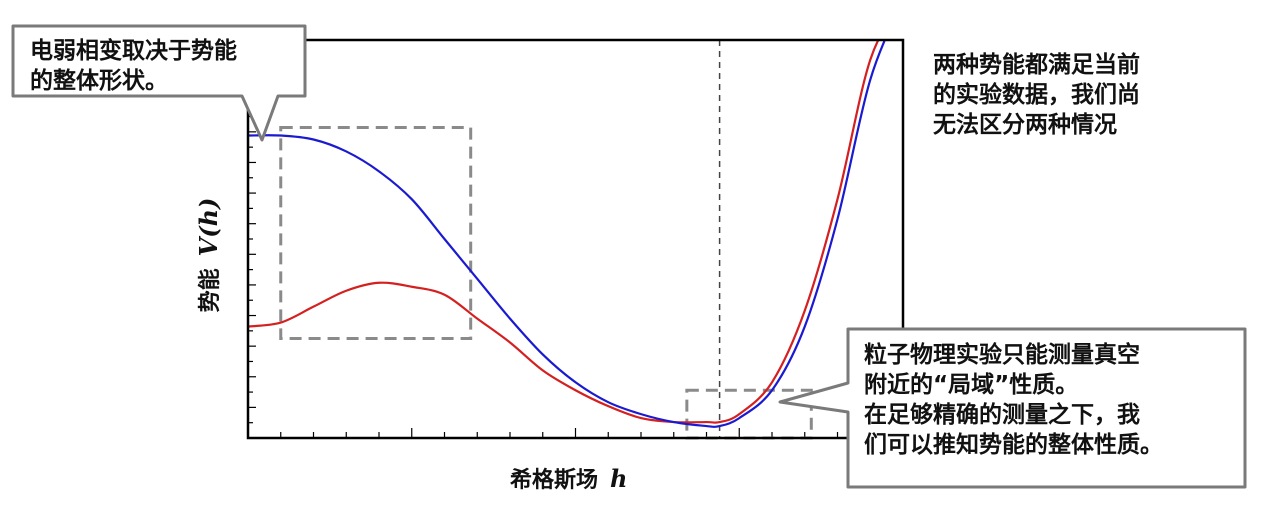 The height and width of the screenshot is (508, 1269). I want to click on y-axis-title: 势能V(h), so click(208, 255).